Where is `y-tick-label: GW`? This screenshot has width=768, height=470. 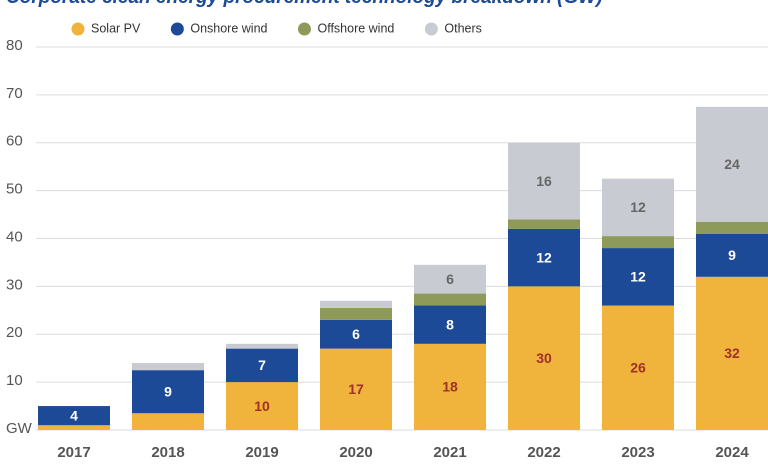 y-tick-label: GW is located at coordinates (19, 428).